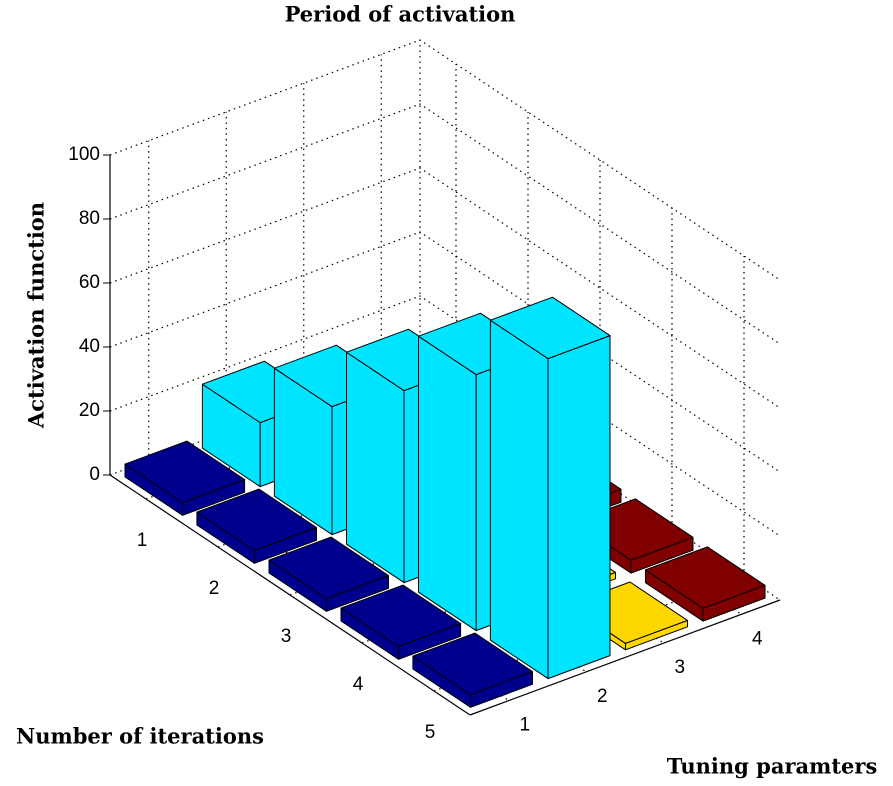 The width and height of the screenshot is (893, 786). What do you see at coordinates (772, 766) in the screenshot?
I see `y-axis-label: Tuning paramters` at bounding box center [772, 766].